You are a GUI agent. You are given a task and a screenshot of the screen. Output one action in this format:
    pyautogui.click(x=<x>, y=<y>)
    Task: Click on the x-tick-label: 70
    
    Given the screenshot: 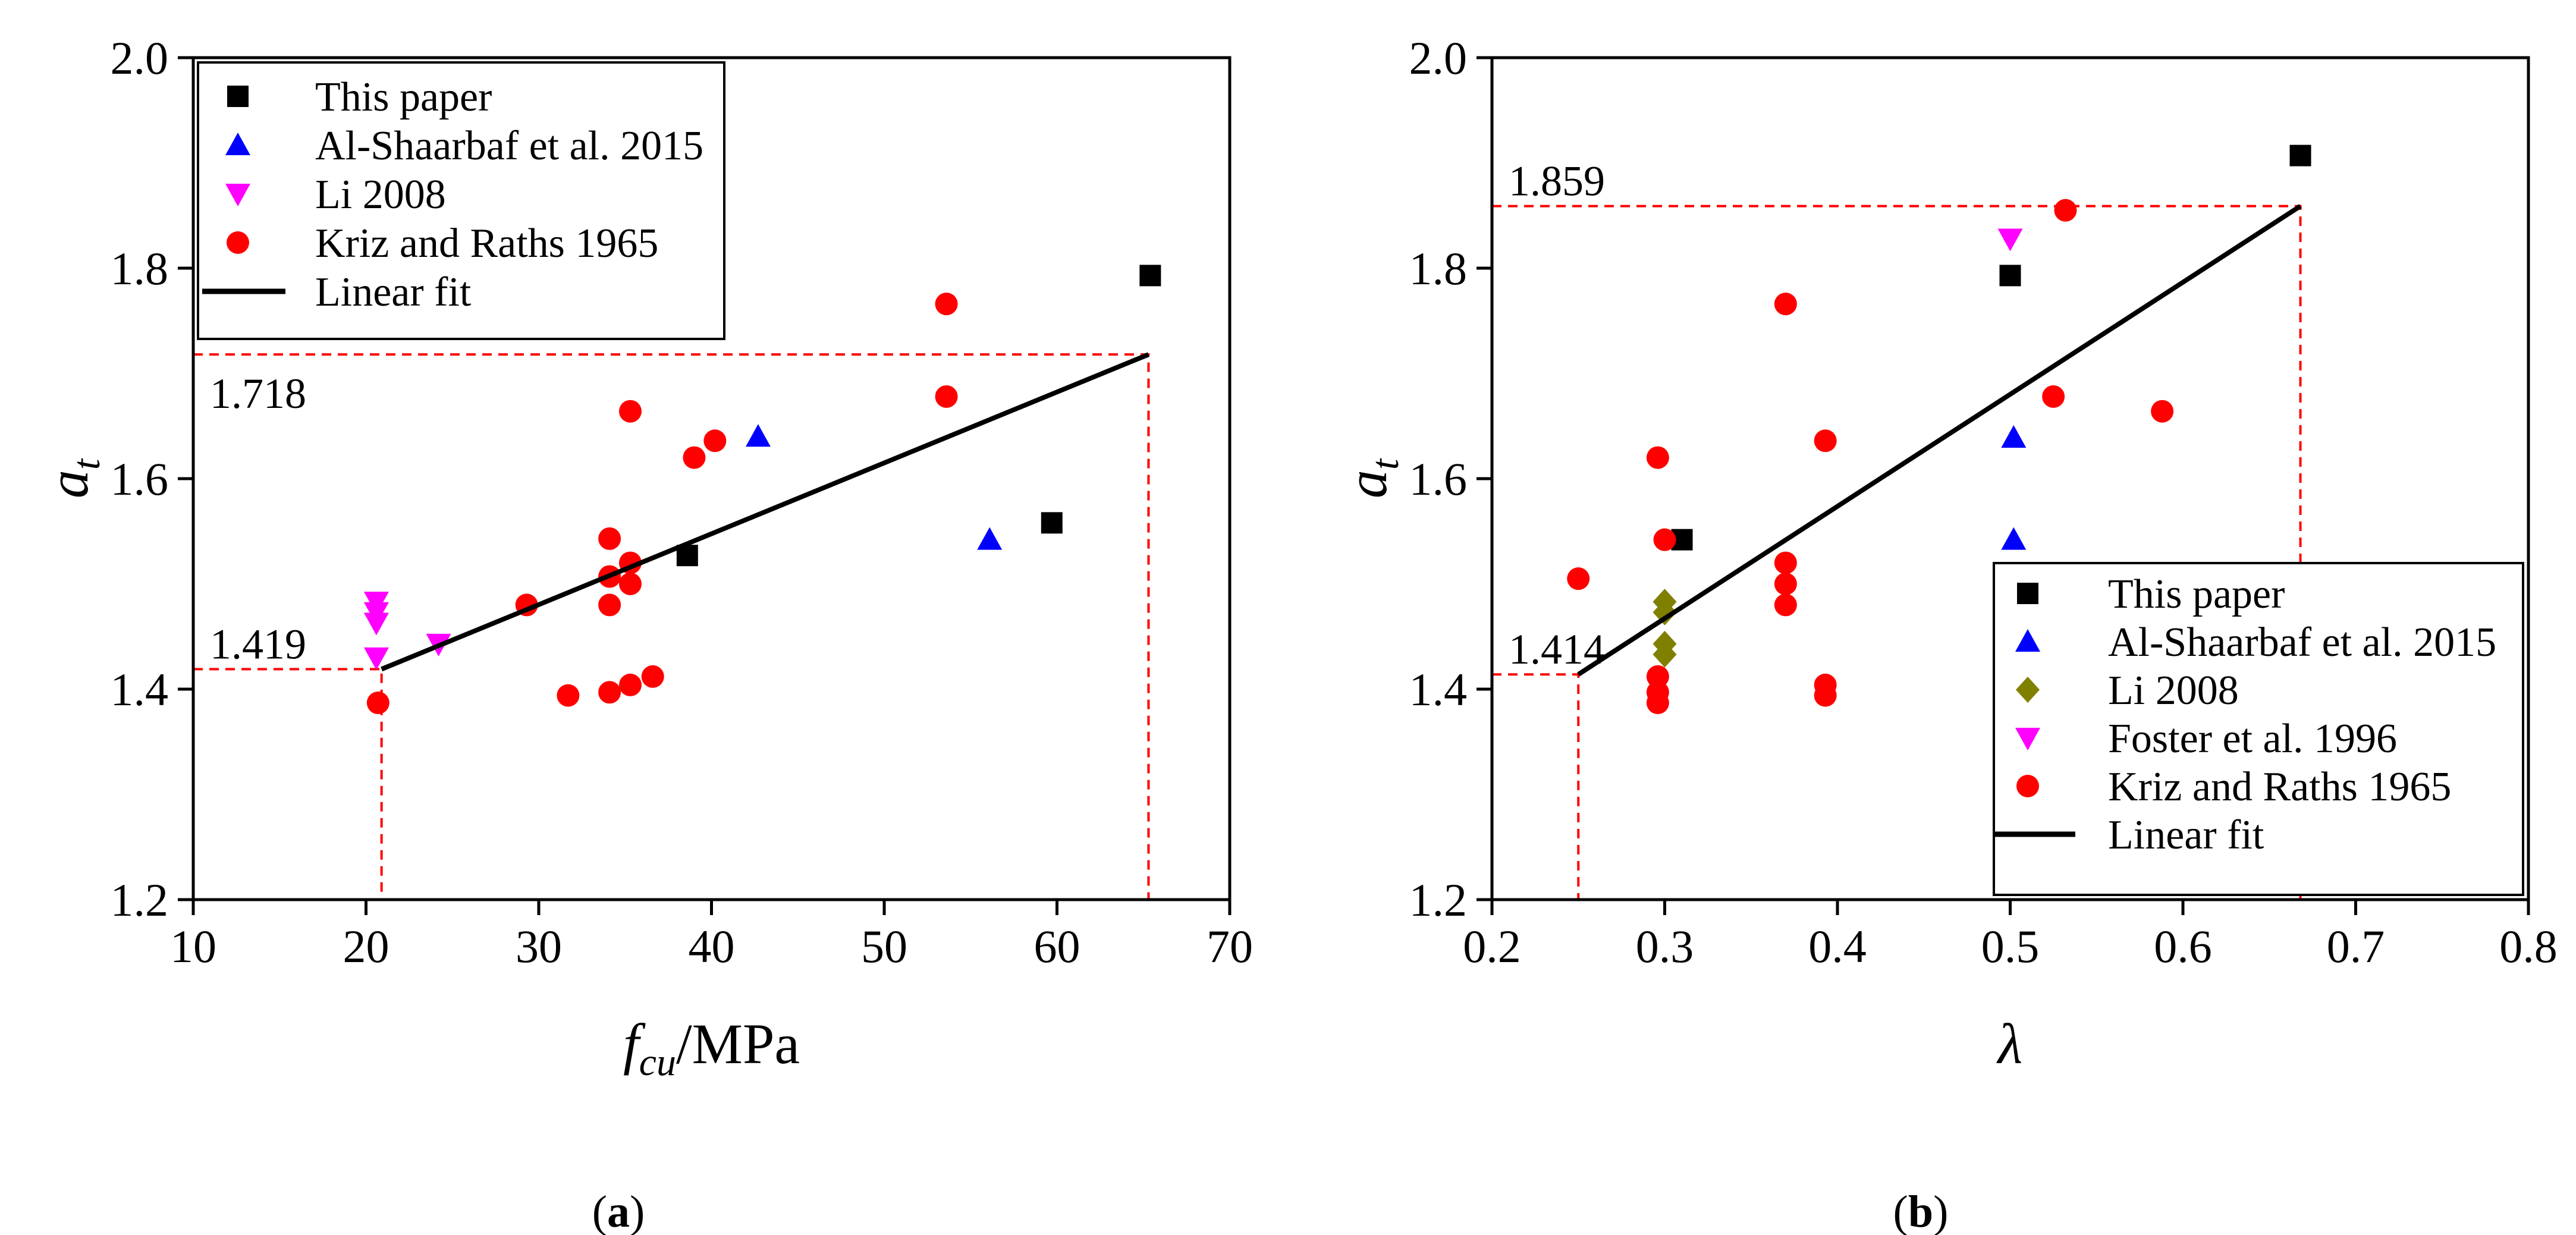 What is the action you would take?
    pyautogui.click(x=1230, y=946)
    